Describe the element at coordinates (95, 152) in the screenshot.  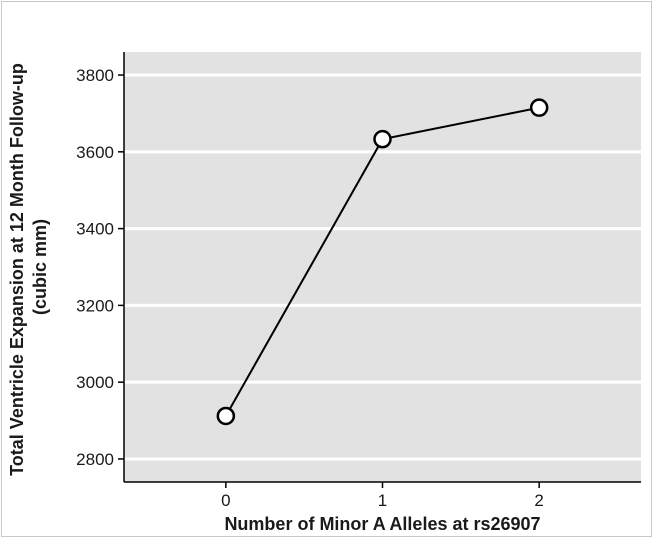
I see `y-tick-label: 3600` at that location.